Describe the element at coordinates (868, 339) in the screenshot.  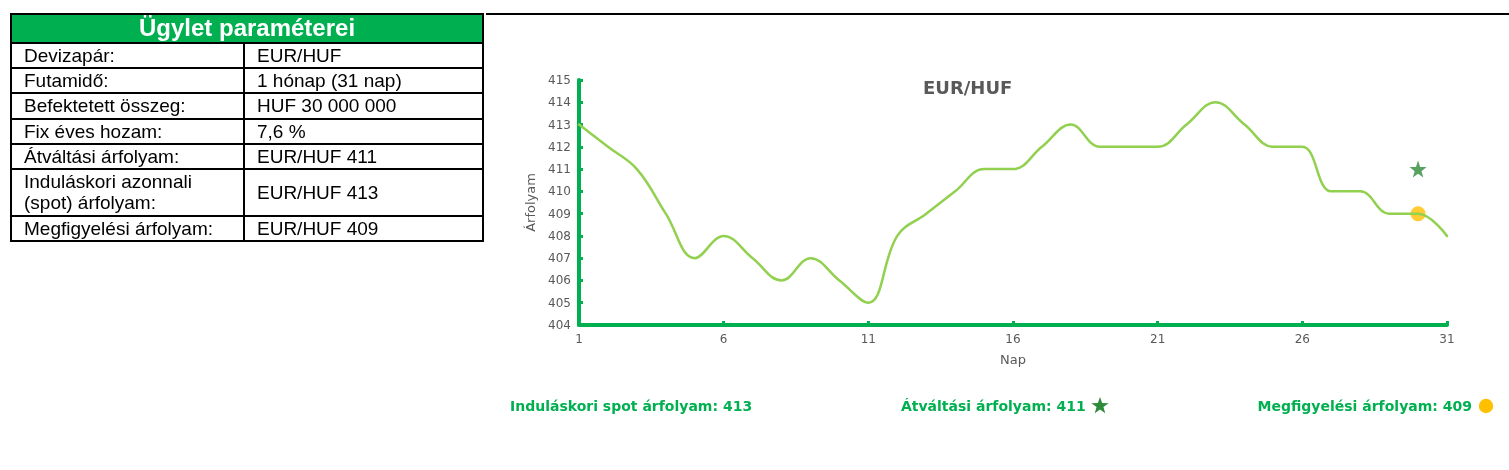
I see `x-tick-label: 11` at that location.